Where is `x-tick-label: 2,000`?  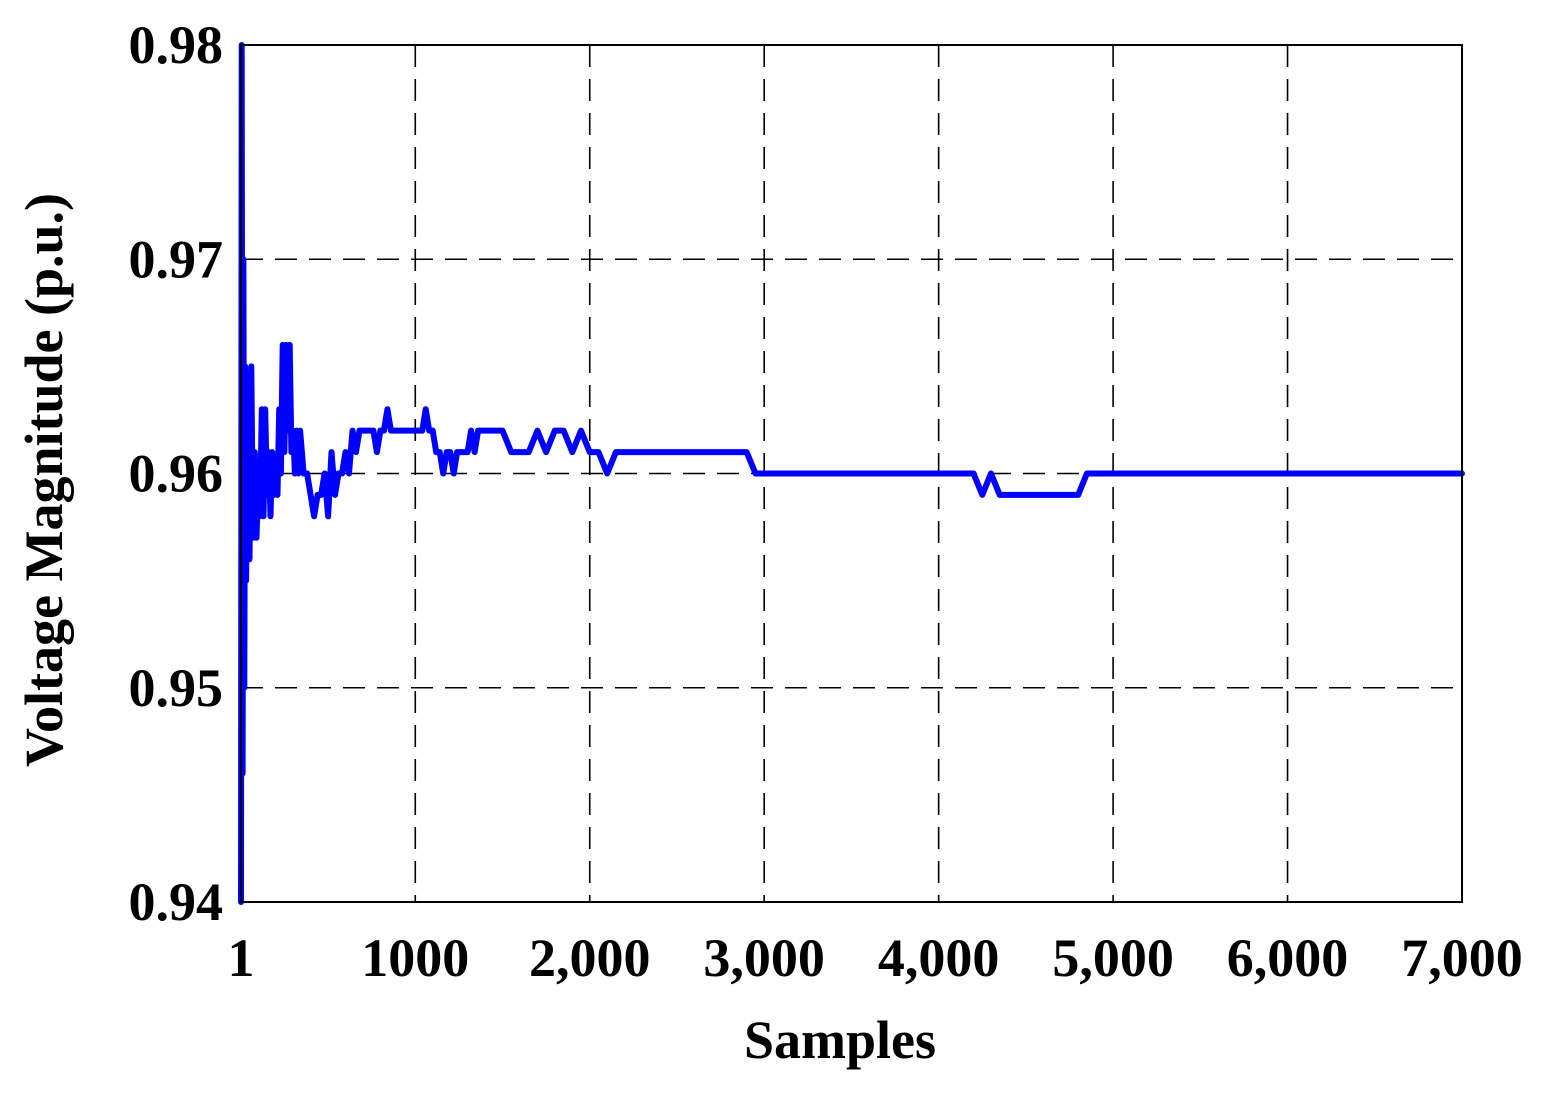 x-tick-label: 2,000 is located at coordinates (590, 958).